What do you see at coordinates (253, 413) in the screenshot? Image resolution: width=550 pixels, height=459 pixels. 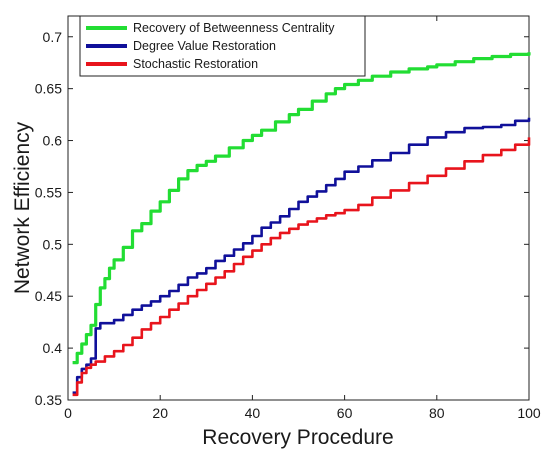 I see `x-tick-label: 40` at bounding box center [253, 413].